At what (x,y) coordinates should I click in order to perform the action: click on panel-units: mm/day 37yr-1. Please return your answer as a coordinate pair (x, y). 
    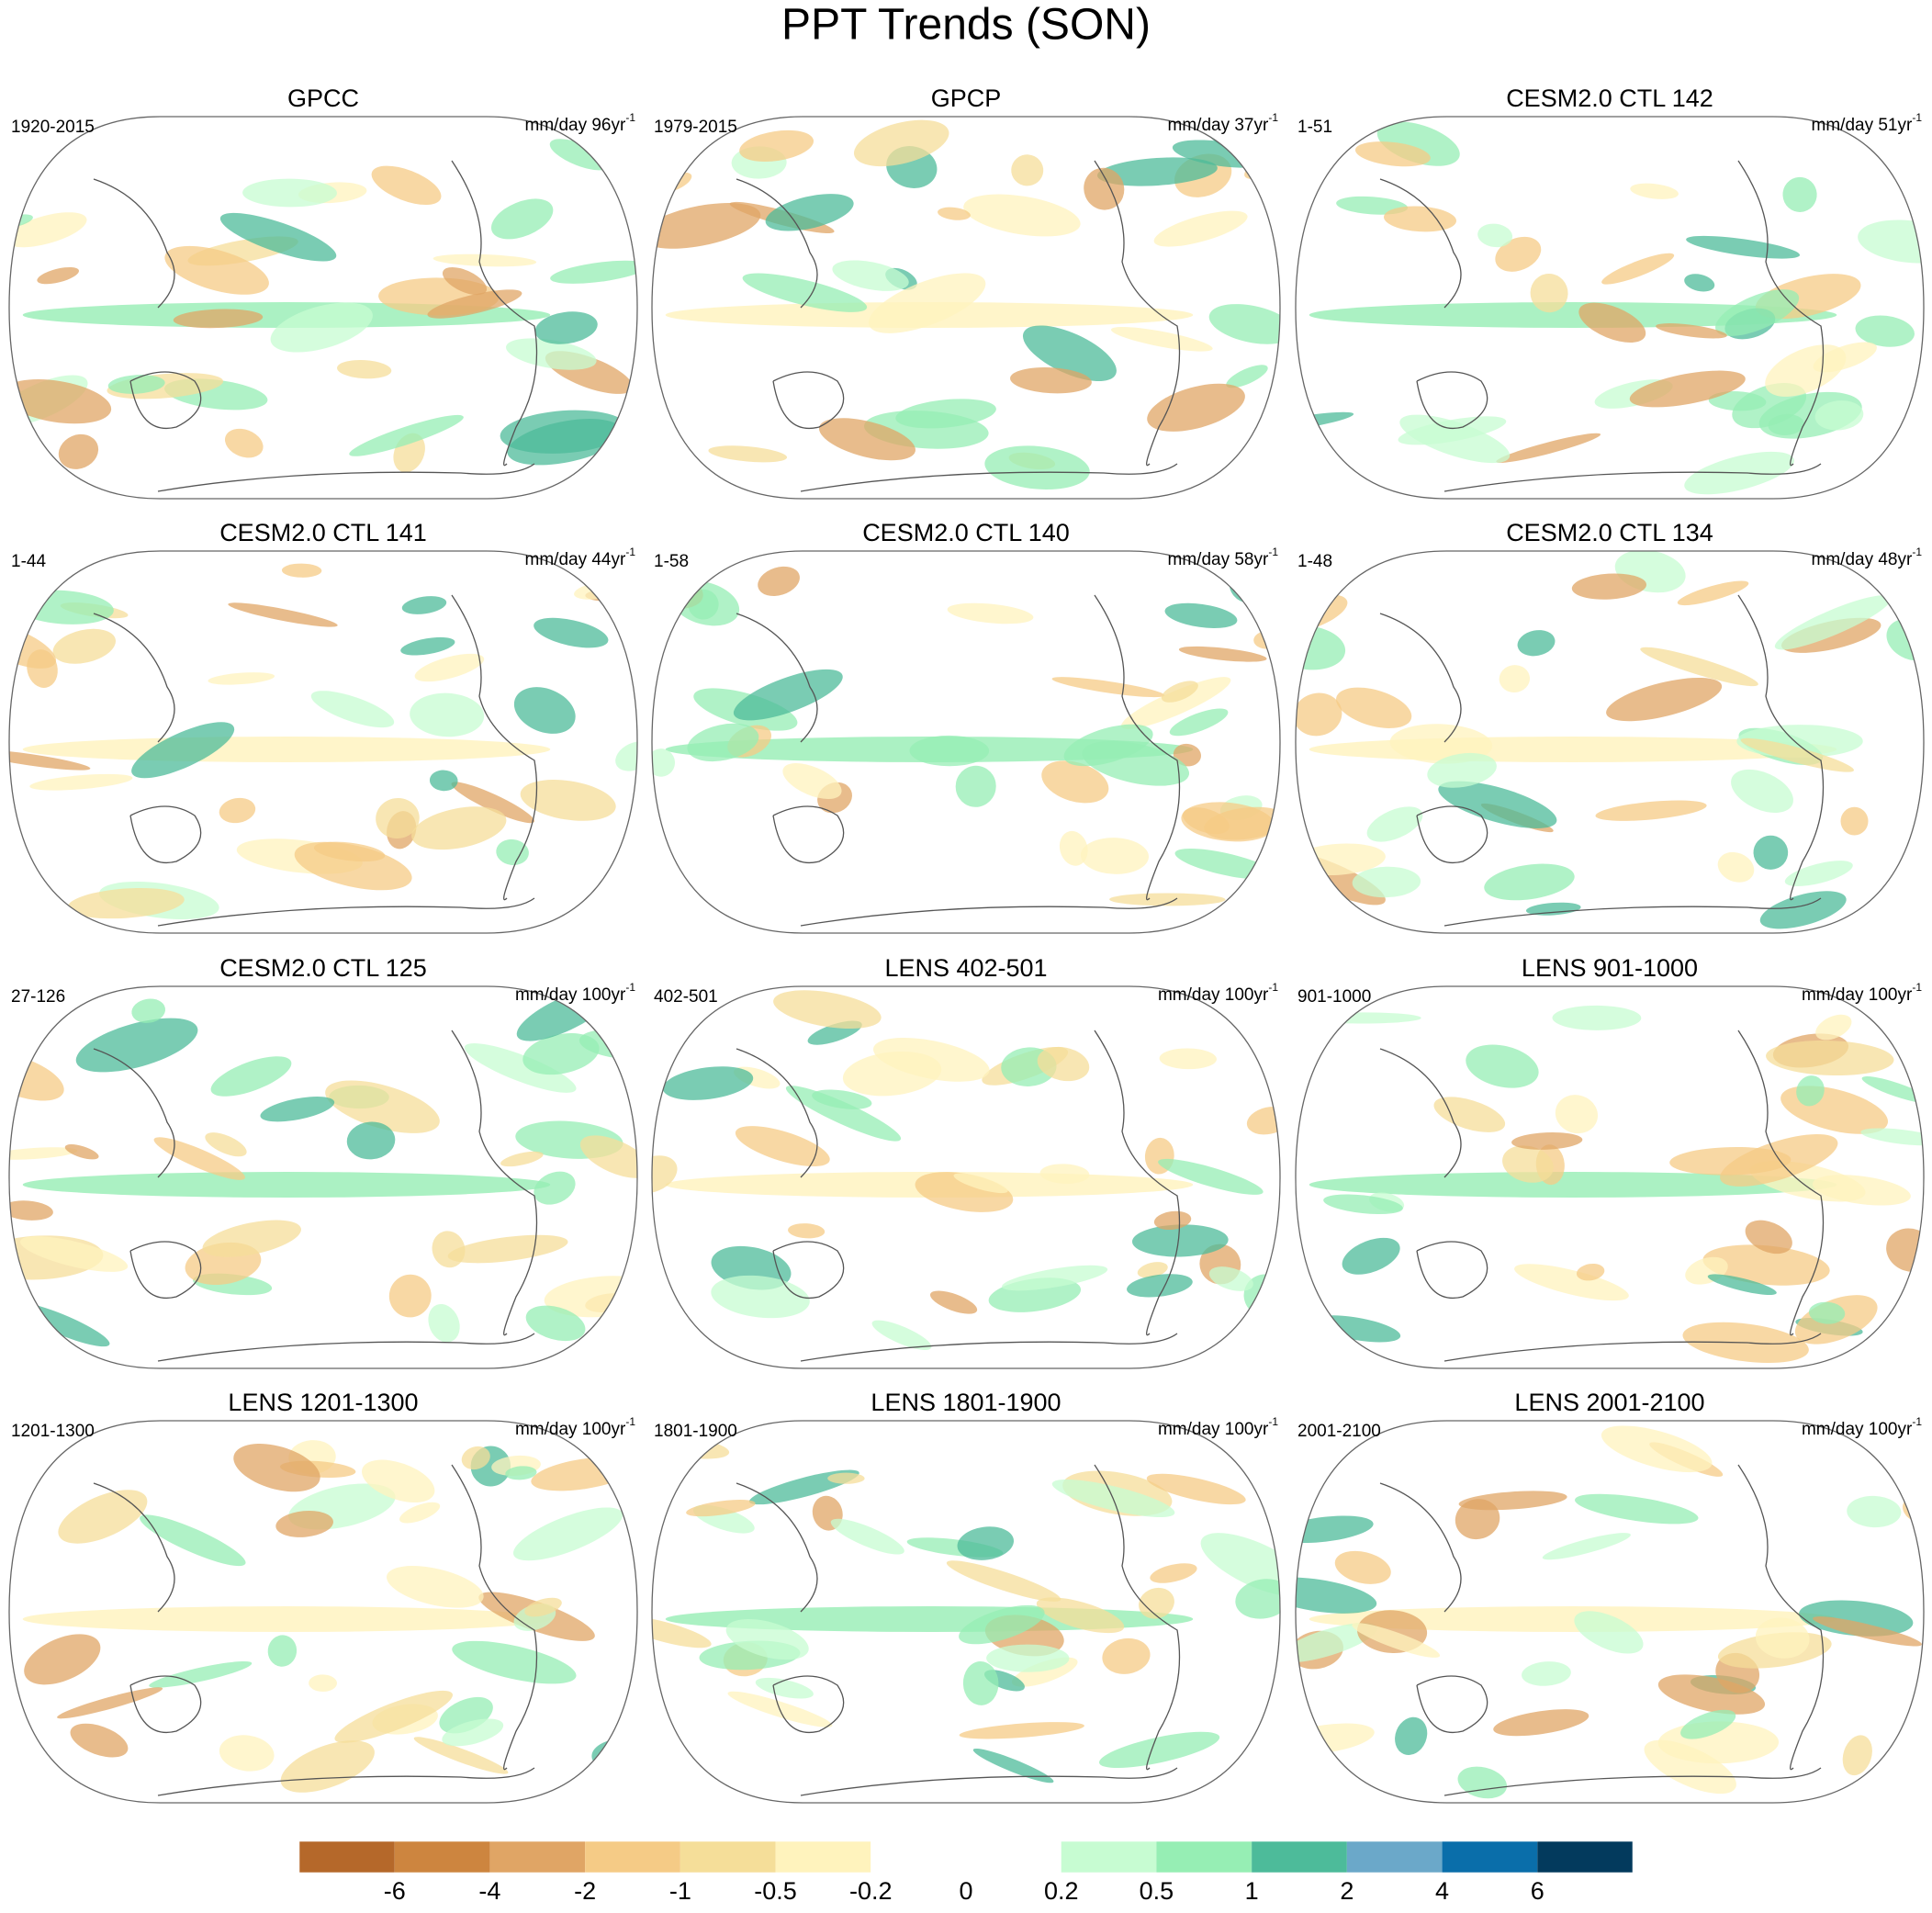
    Looking at the image, I should click on (1223, 123).